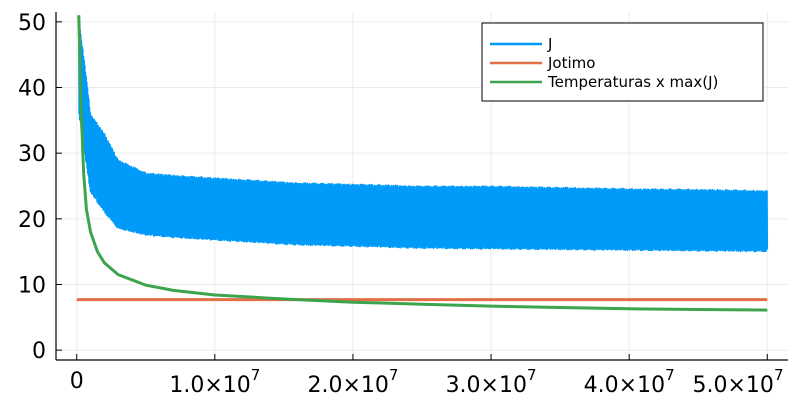 The height and width of the screenshot is (400, 800). Describe the element at coordinates (521, 44) in the screenshot. I see `legend-entry-j: J` at that location.